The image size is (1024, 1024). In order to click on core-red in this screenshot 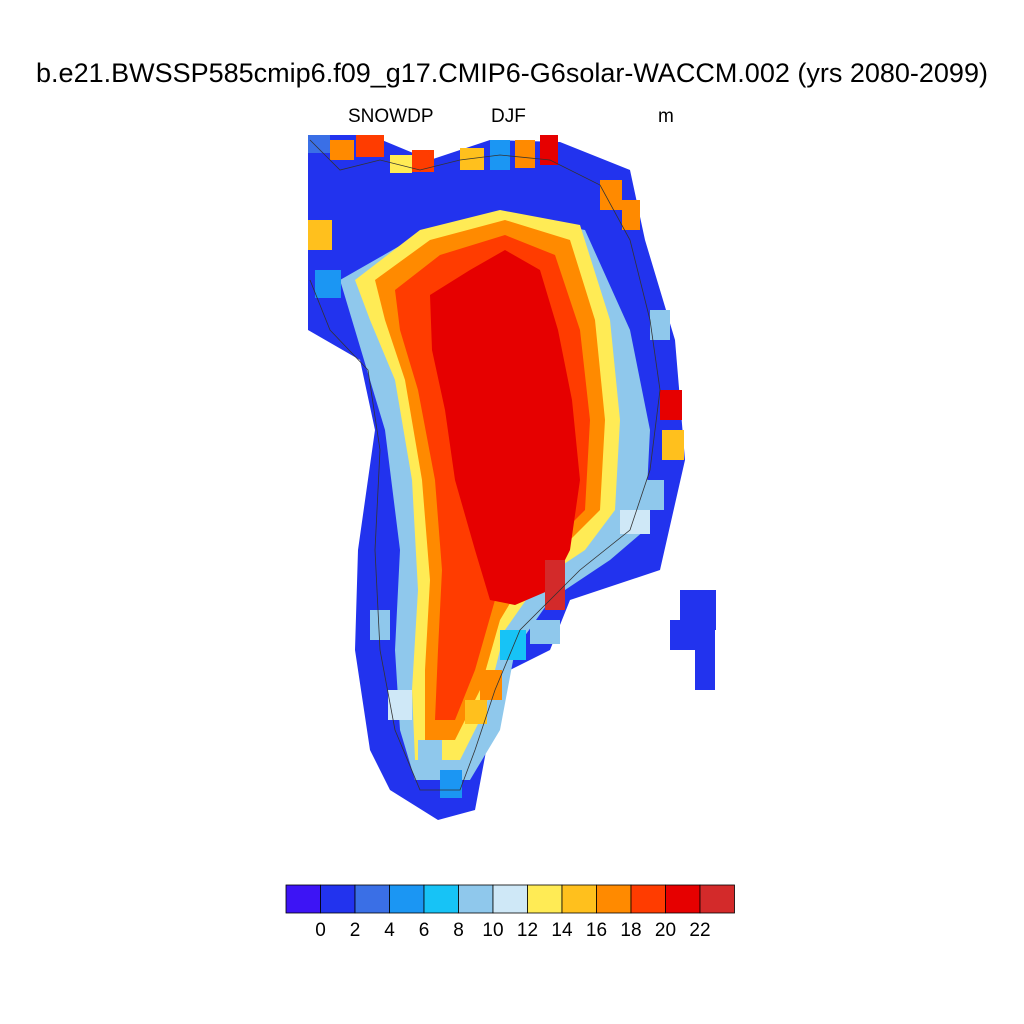, I will do `click(505, 427)`.